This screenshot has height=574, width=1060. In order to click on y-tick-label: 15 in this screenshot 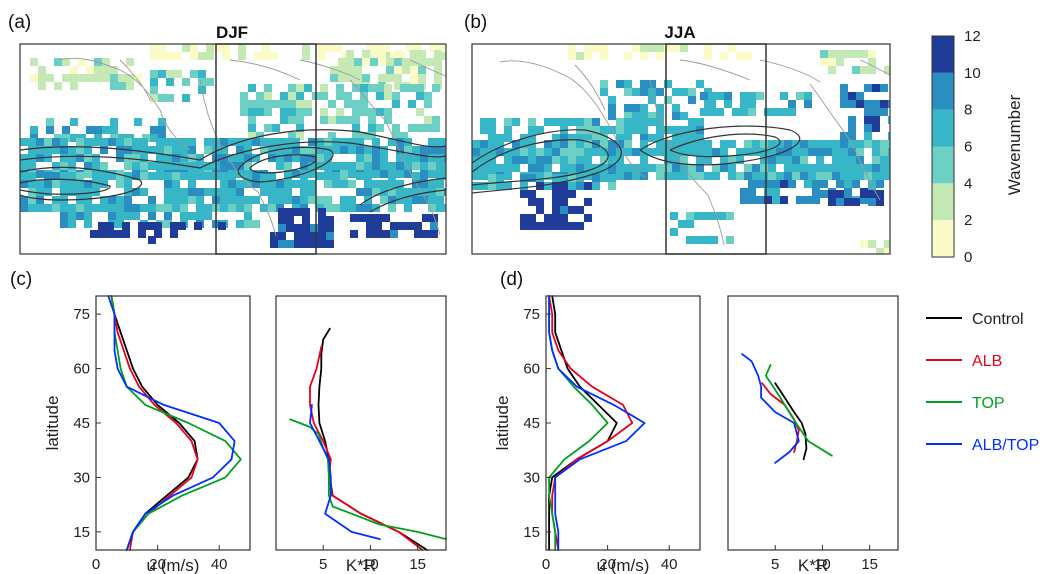, I will do `click(531, 532)`.